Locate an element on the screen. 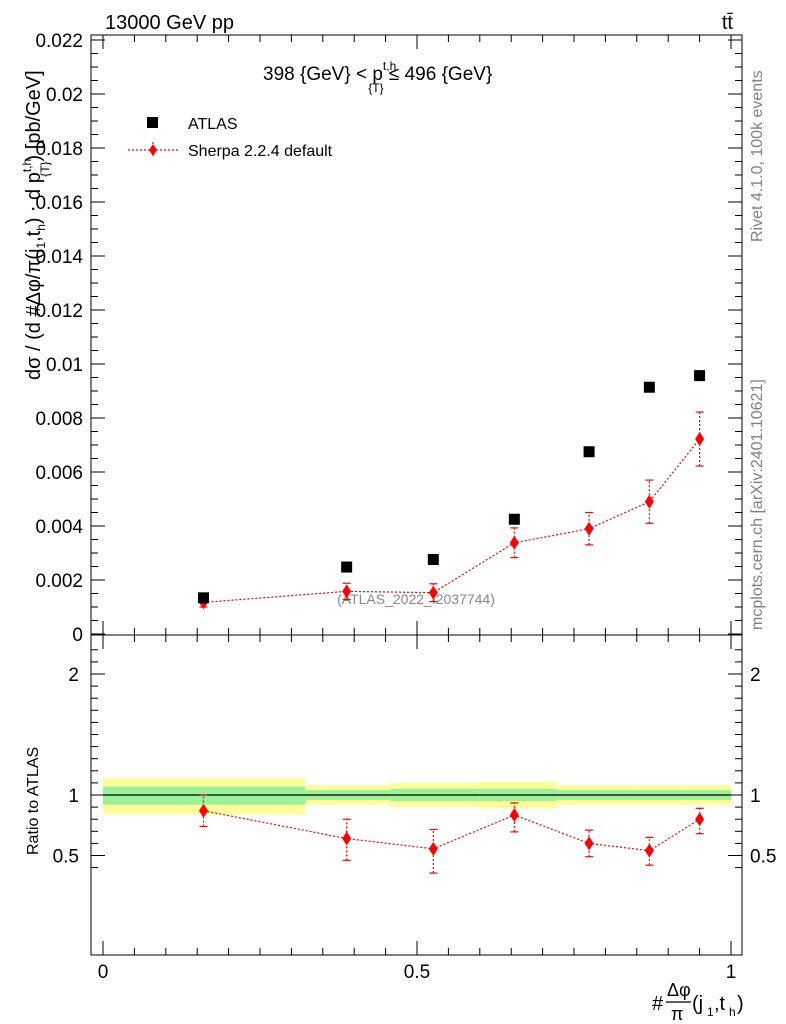 This screenshot has height=1024, width=786. main-ytick-label: 0.002 is located at coordinates (59, 581).